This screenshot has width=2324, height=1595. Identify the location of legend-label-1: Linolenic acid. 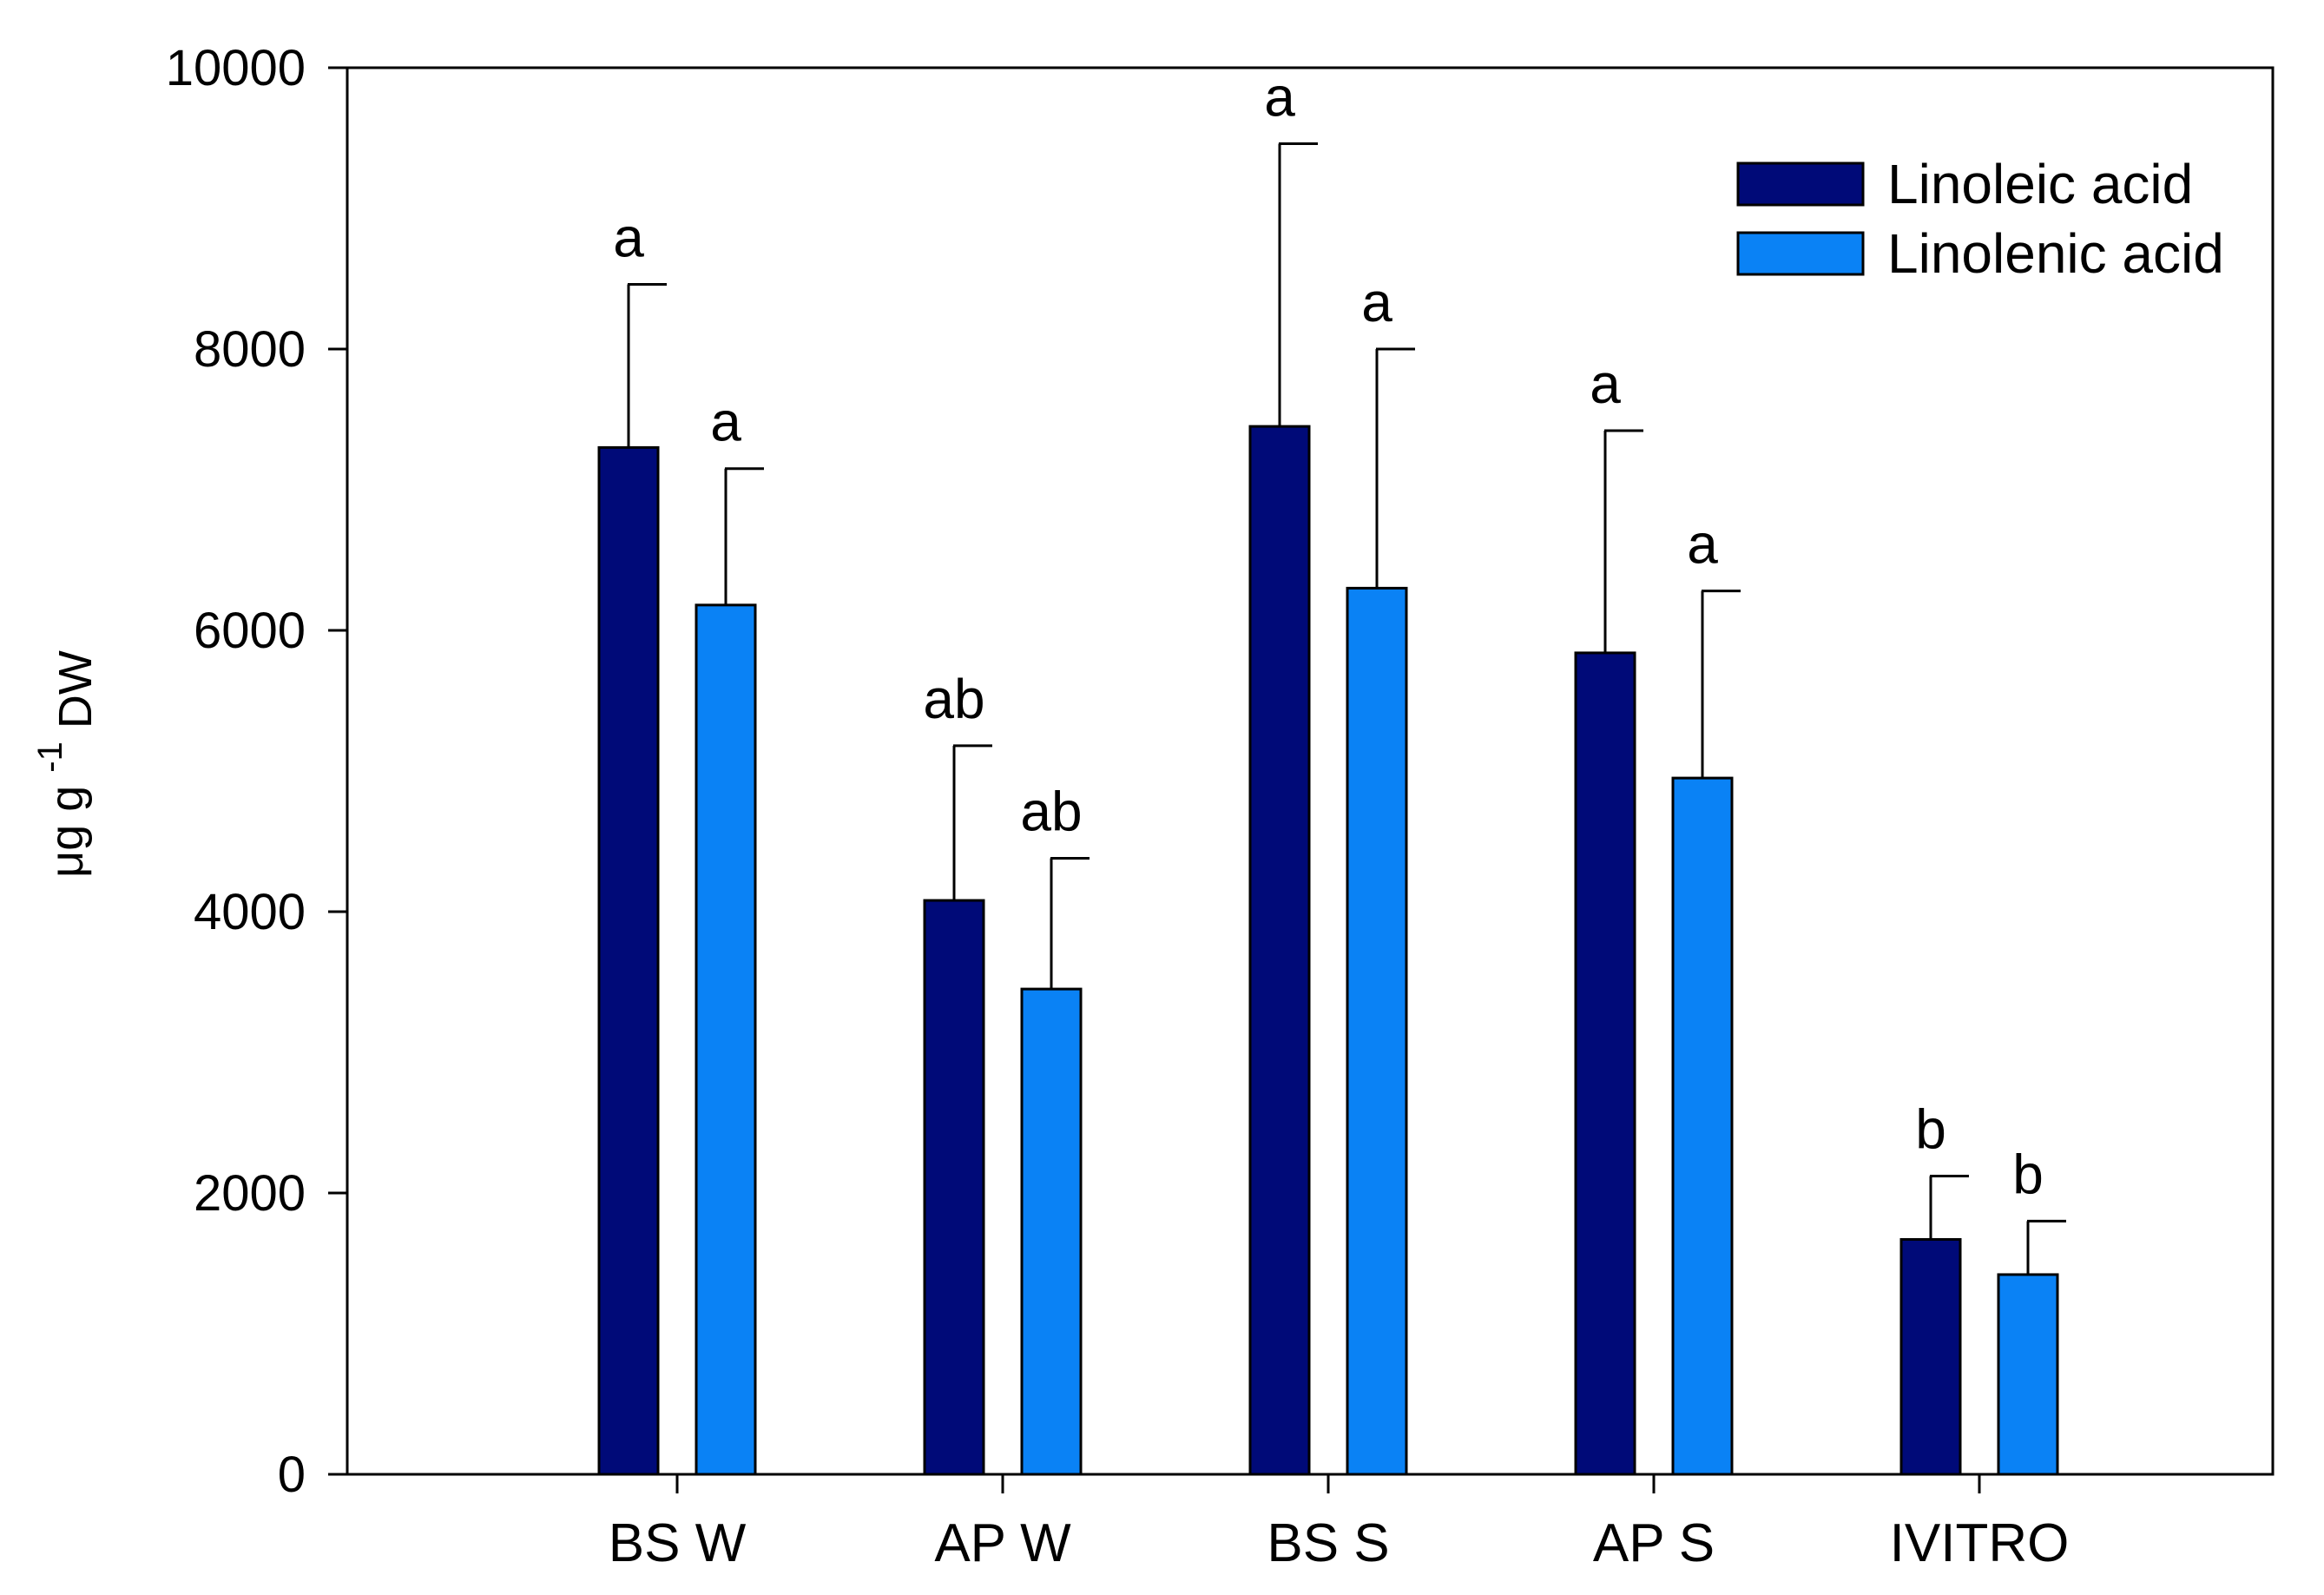
(2055, 254).